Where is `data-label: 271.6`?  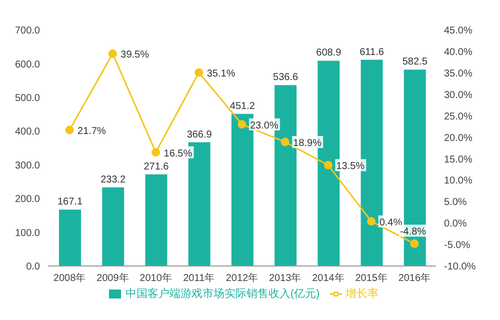
data-label: 271.6 is located at coordinates (157, 166).